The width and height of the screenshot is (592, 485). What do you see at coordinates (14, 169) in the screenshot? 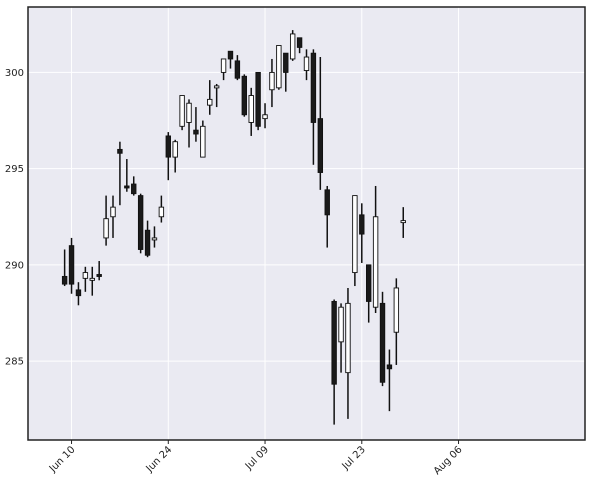
I see `y-tick-label: 295` at bounding box center [14, 169].